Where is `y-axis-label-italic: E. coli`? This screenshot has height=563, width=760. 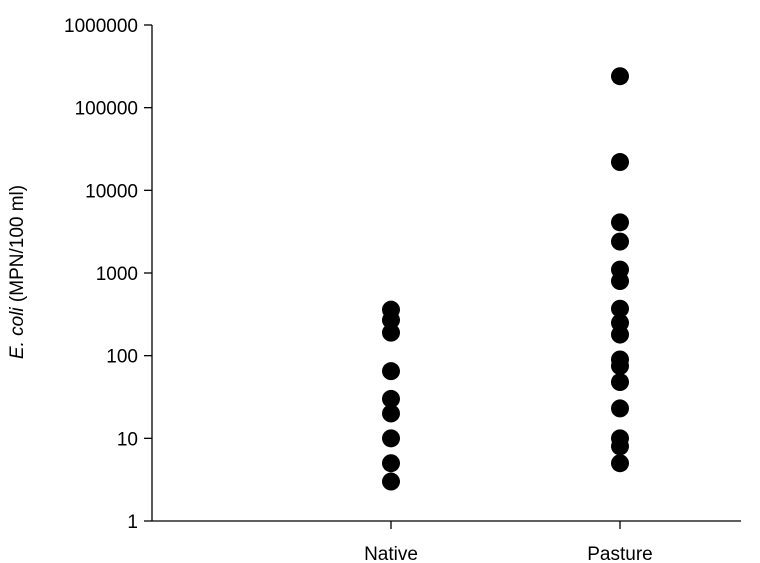 y-axis-label-italic: E. coli is located at coordinates (17, 333).